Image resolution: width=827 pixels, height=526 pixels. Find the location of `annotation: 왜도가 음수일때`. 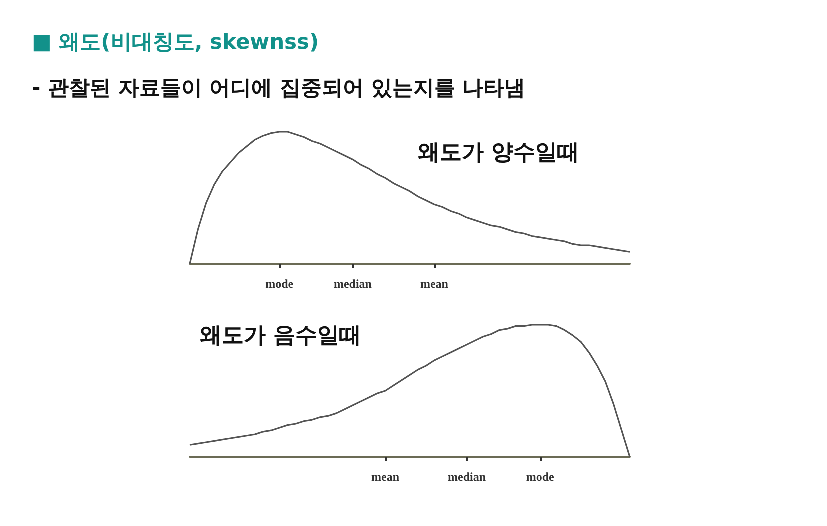

annotation: 왜도가 음수일때 is located at coordinates (281, 336).